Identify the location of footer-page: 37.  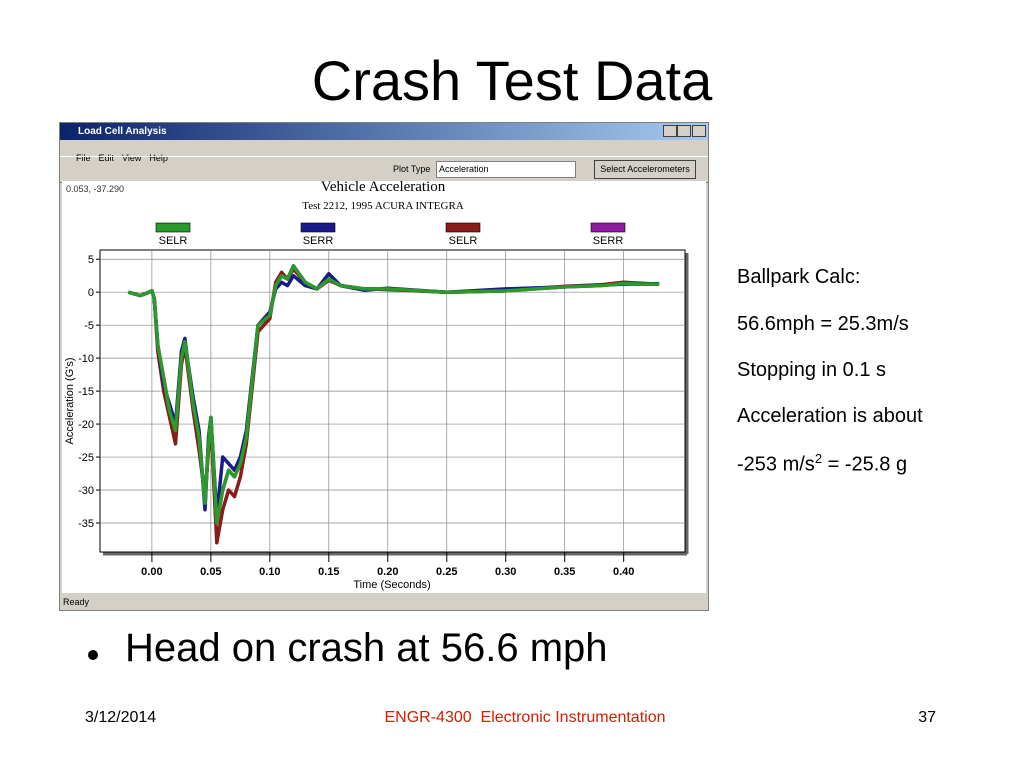
(927, 717).